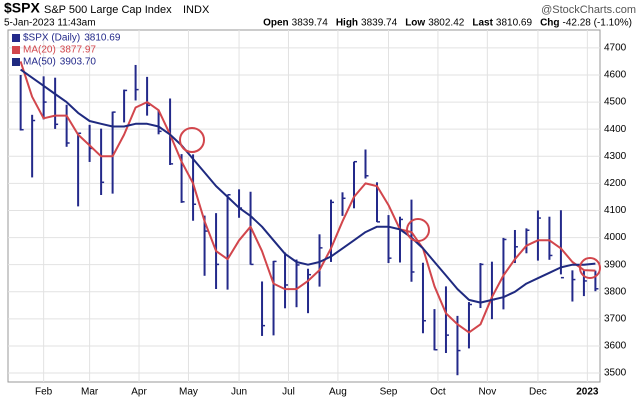 The height and width of the screenshot is (400, 640). What do you see at coordinates (615, 183) in the screenshot?
I see `y-tick-label: 4200` at bounding box center [615, 183].